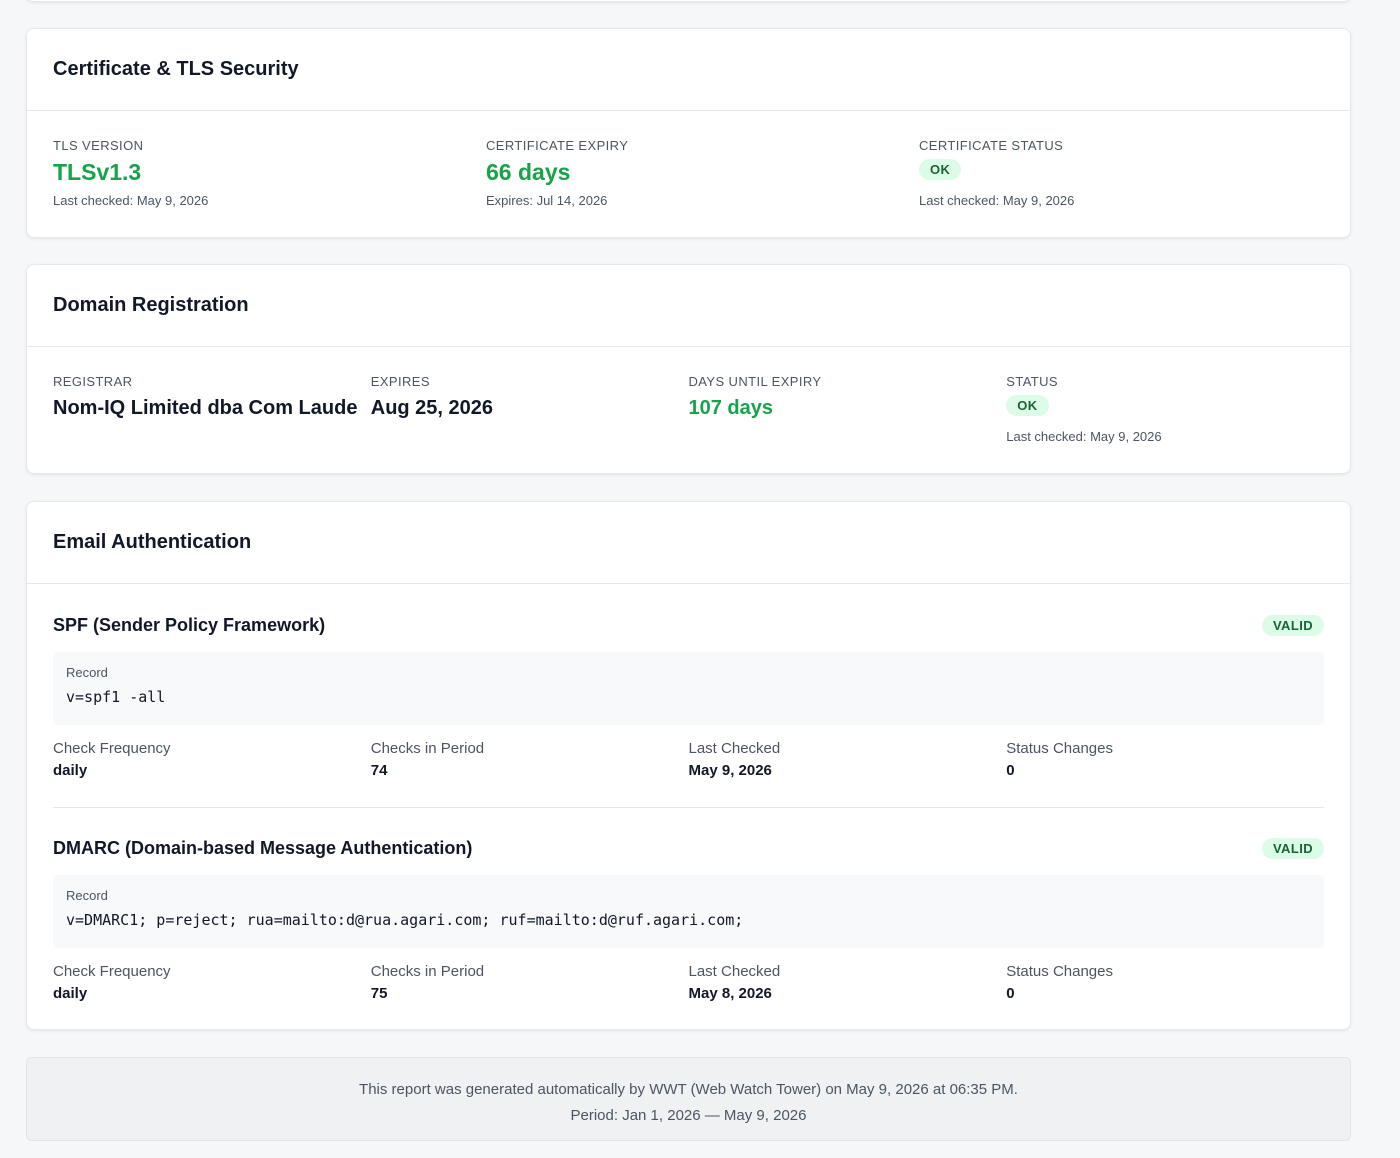 The image size is (1400, 1158). What do you see at coordinates (152, 542) in the screenshot?
I see `card-title: Email Authentication` at bounding box center [152, 542].